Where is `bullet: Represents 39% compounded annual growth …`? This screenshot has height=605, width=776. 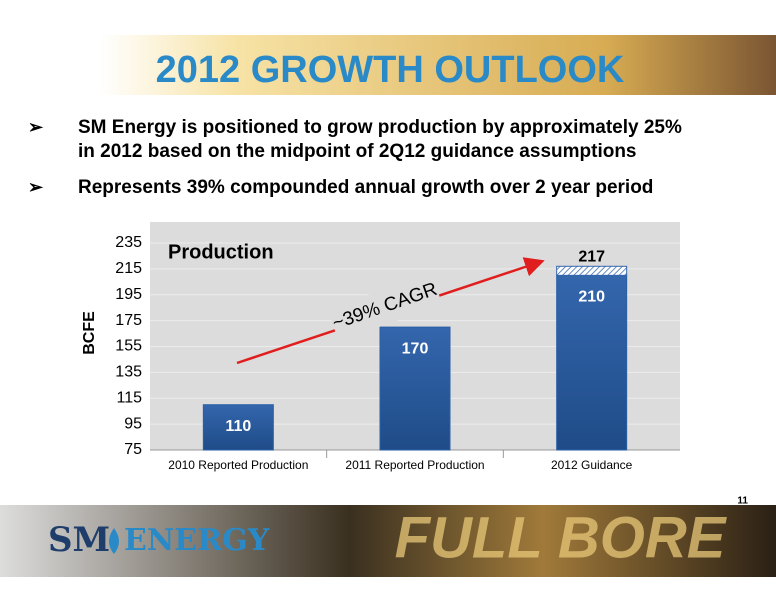 bullet: Represents 39% compounded annual growth … is located at coordinates (365, 187).